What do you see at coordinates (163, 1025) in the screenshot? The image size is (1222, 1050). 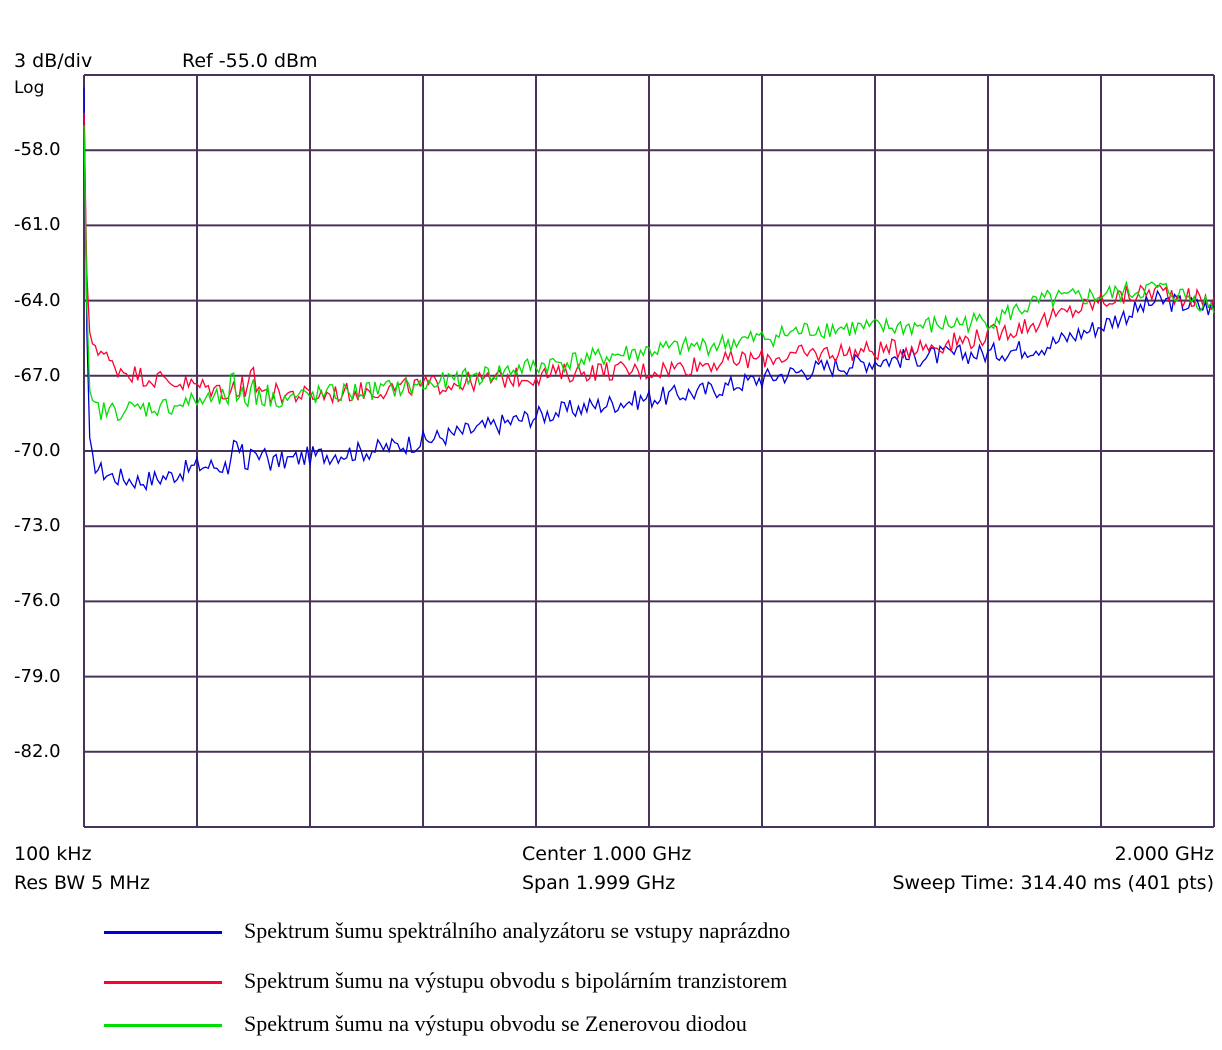 I see `legend-swatch-green` at bounding box center [163, 1025].